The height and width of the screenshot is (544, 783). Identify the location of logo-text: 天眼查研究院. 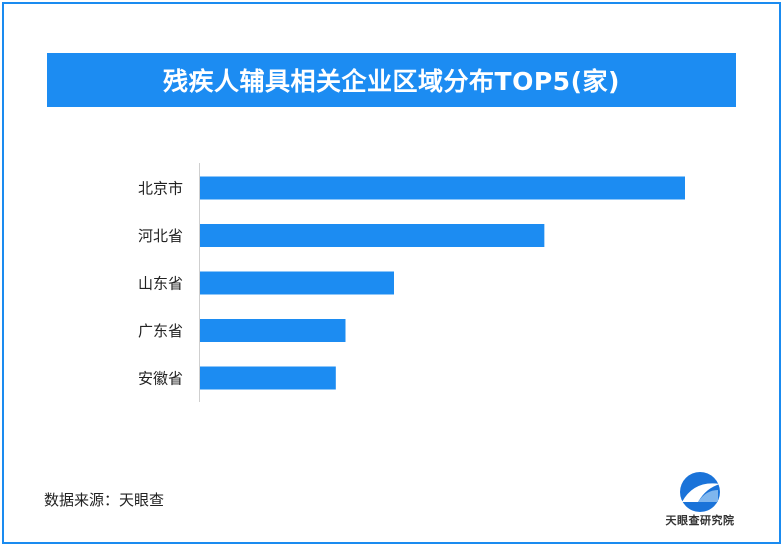
(700, 520).